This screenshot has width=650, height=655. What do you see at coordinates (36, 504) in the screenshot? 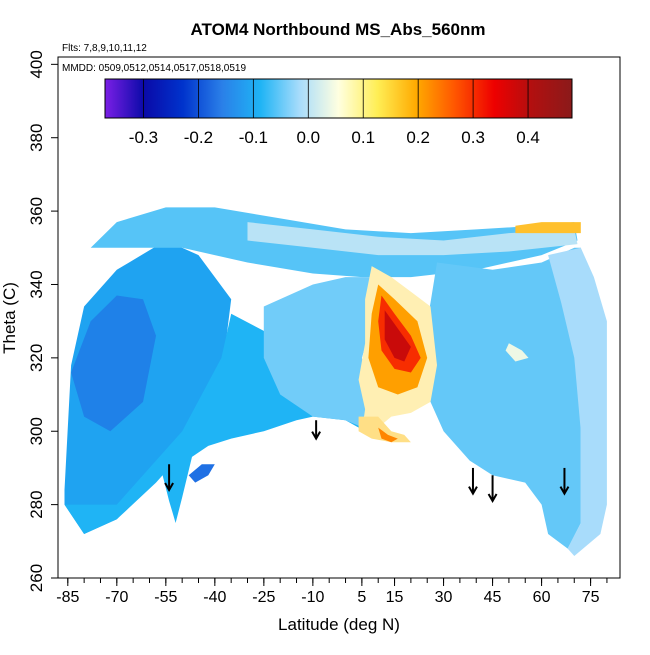
I see `y-tick-label: 280` at bounding box center [36, 504].